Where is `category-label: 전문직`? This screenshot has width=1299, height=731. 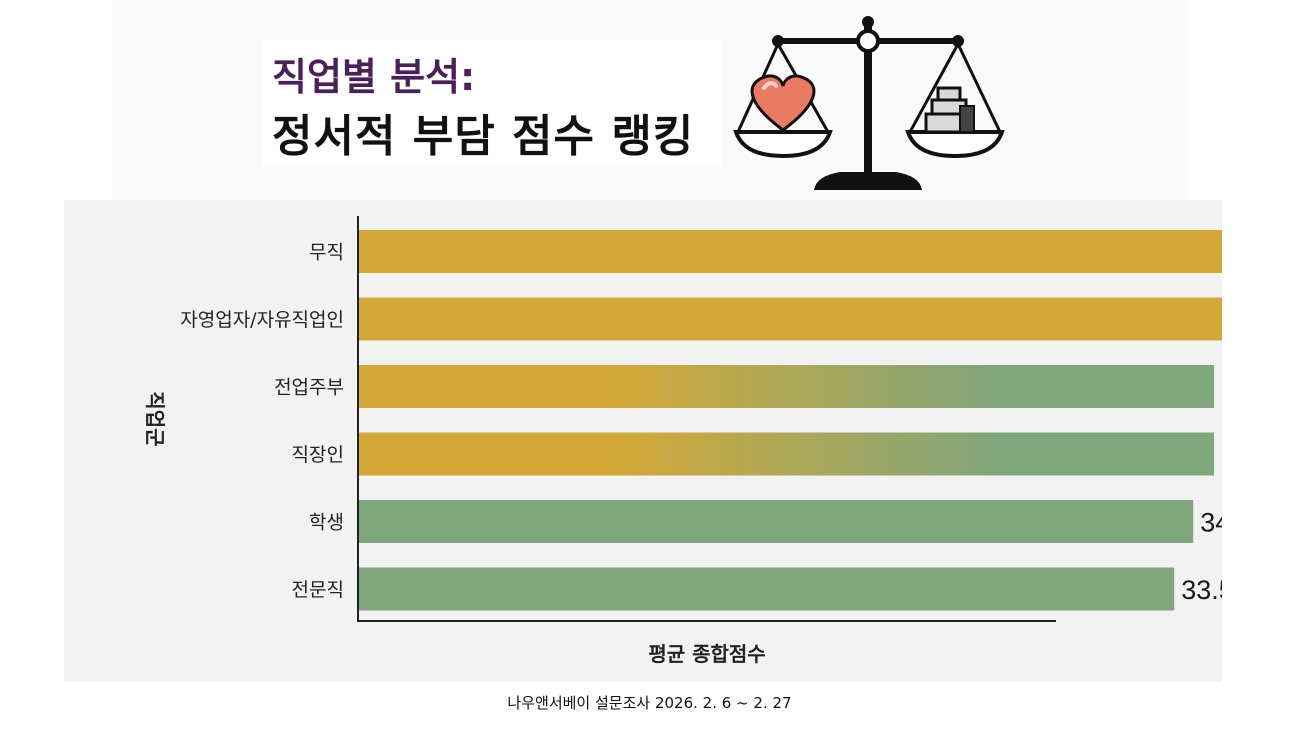
category-label: 전문직 is located at coordinates (318, 590).